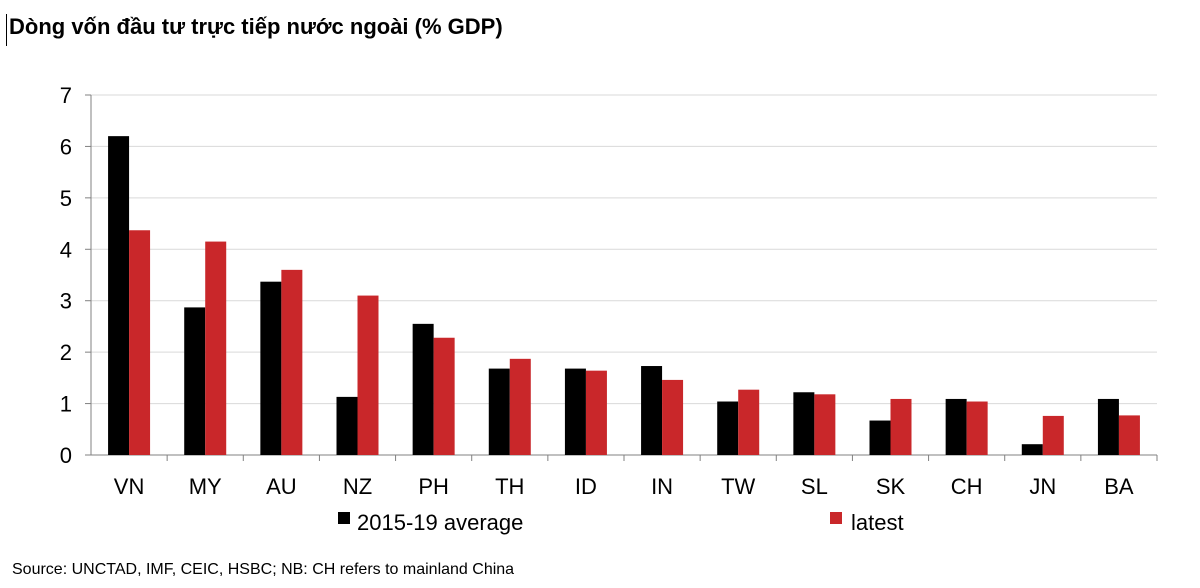 The image size is (1200, 588). I want to click on x-tick-label: ID, so click(586, 486).